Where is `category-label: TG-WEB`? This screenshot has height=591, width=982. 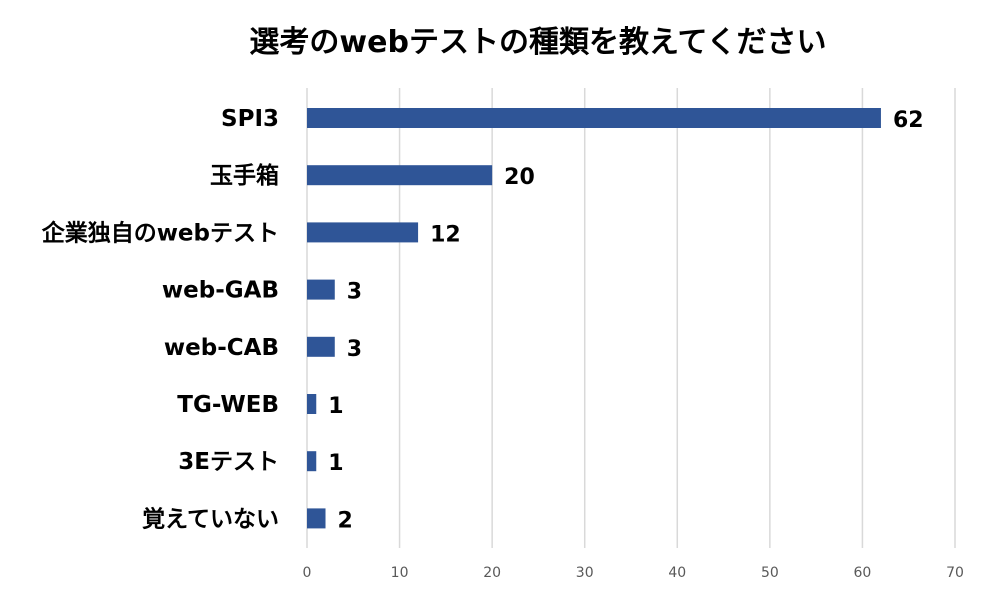
category-label: TG-WEB is located at coordinates (228, 405).